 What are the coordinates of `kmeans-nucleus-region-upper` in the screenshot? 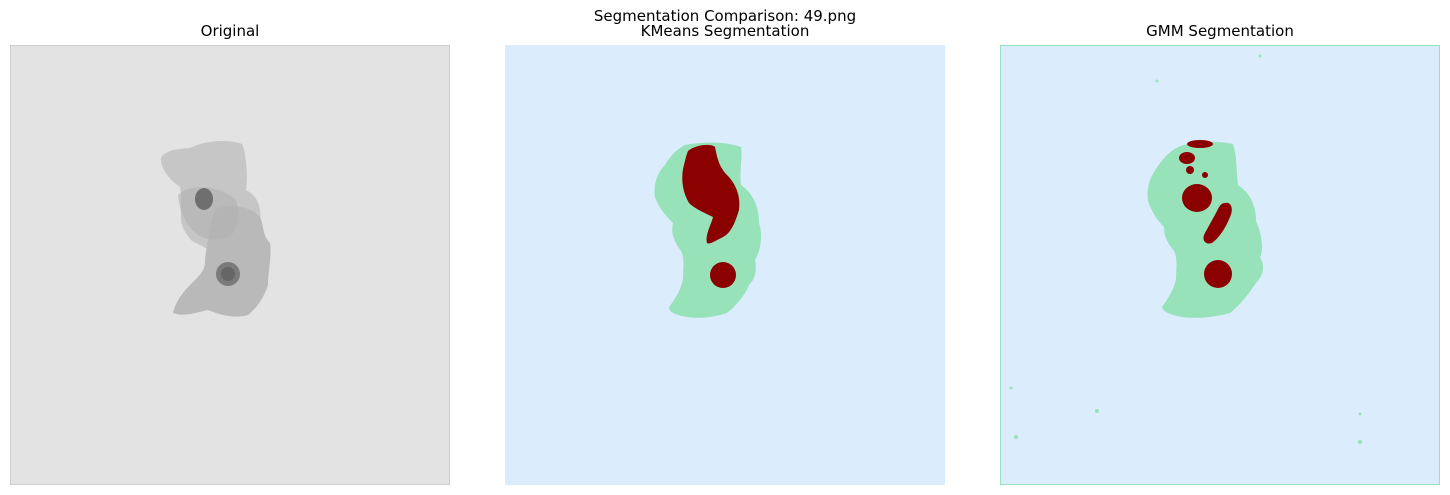 It's located at (711, 194).